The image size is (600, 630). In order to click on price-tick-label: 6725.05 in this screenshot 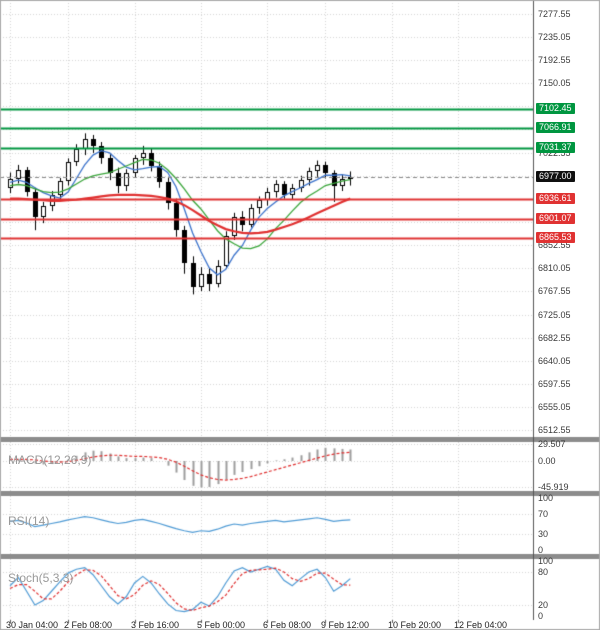, I will do `click(554, 315)`.